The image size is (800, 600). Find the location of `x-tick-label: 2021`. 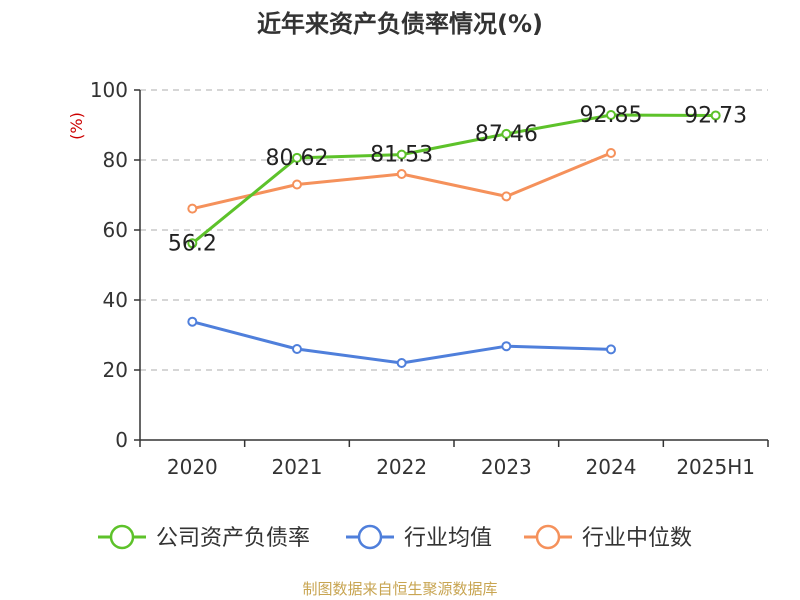

x-tick-label: 2021 is located at coordinates (297, 467).